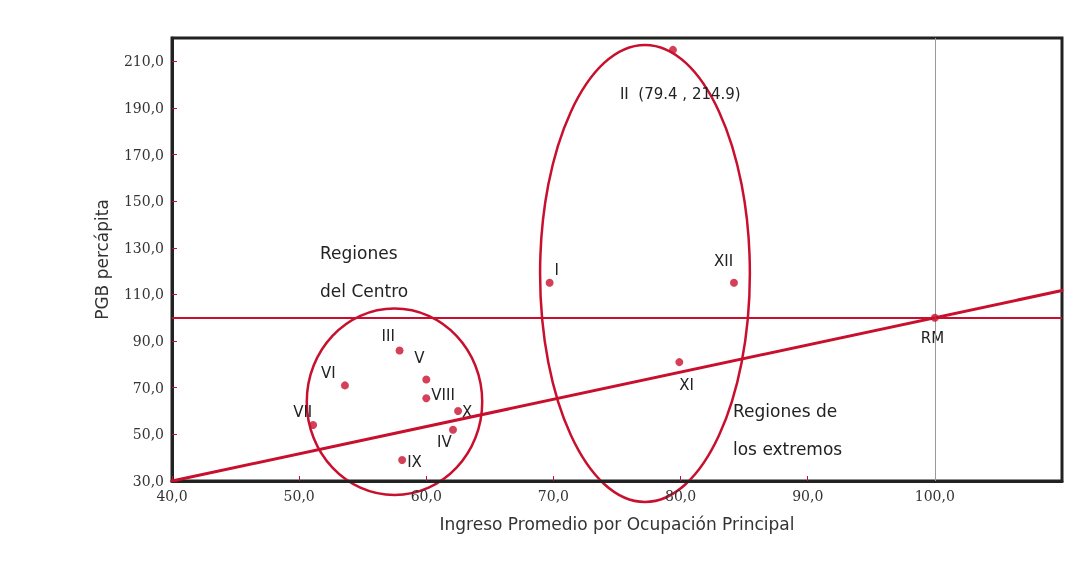  Describe the element at coordinates (143, 294) in the screenshot. I see `y-tick-label: 110,0` at that location.